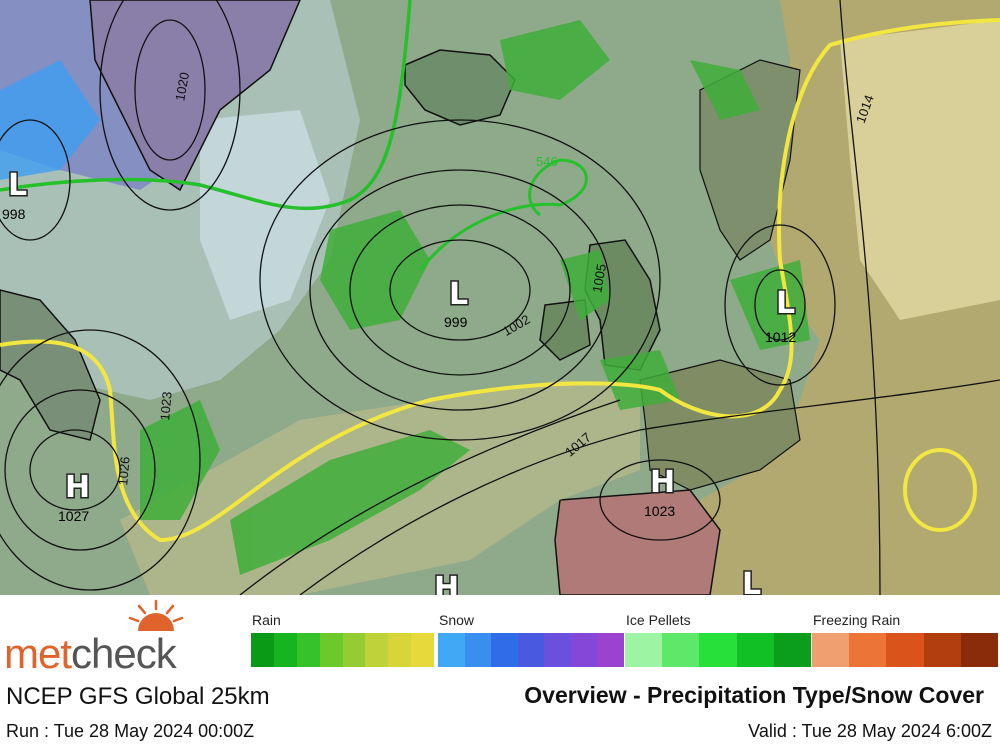 The width and height of the screenshot is (1000, 749). I want to click on legend-swatches-snow, so click(531, 650).